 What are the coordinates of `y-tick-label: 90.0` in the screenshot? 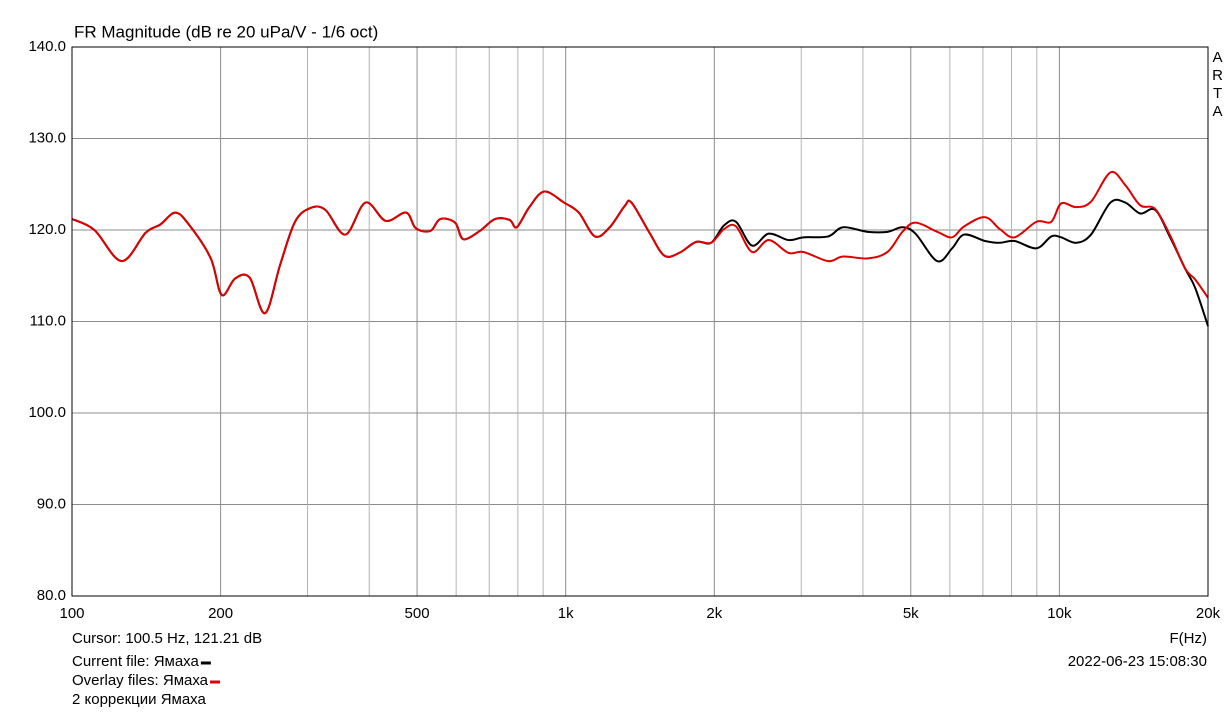 It's located at (51, 503).